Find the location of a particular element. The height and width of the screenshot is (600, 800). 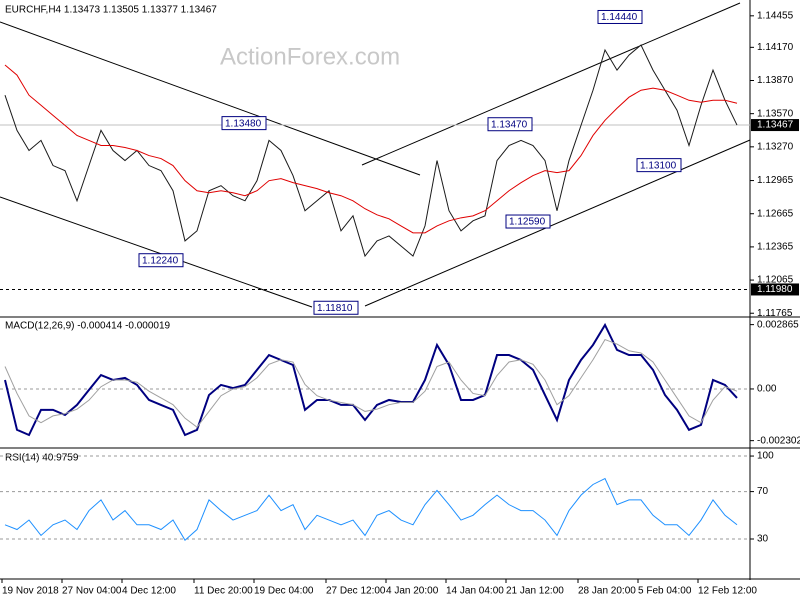

y-tick-label: 1.13870 is located at coordinates (775, 80).